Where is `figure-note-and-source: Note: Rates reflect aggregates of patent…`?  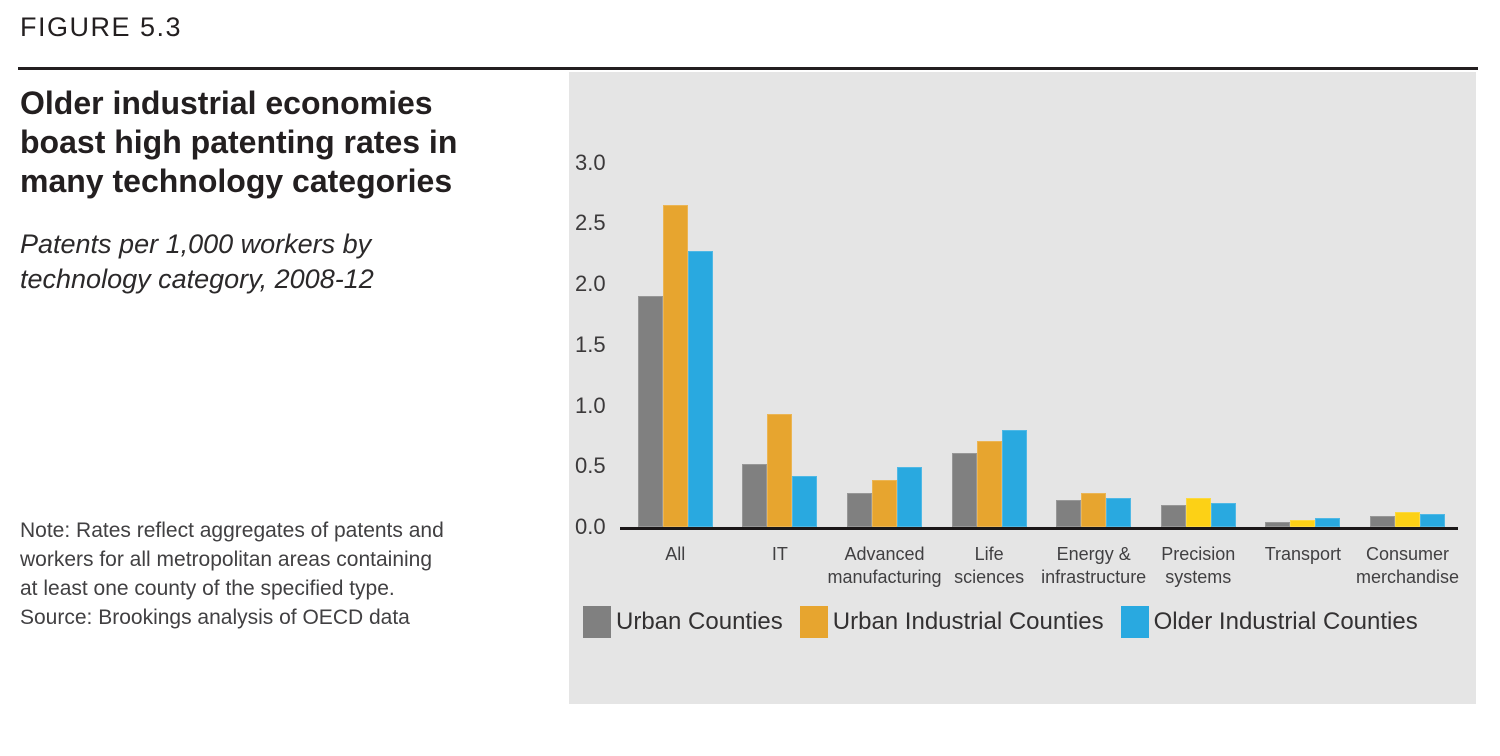
figure-note-and-source: Note: Rates reflect aggregates of patent… is located at coordinates (232, 574).